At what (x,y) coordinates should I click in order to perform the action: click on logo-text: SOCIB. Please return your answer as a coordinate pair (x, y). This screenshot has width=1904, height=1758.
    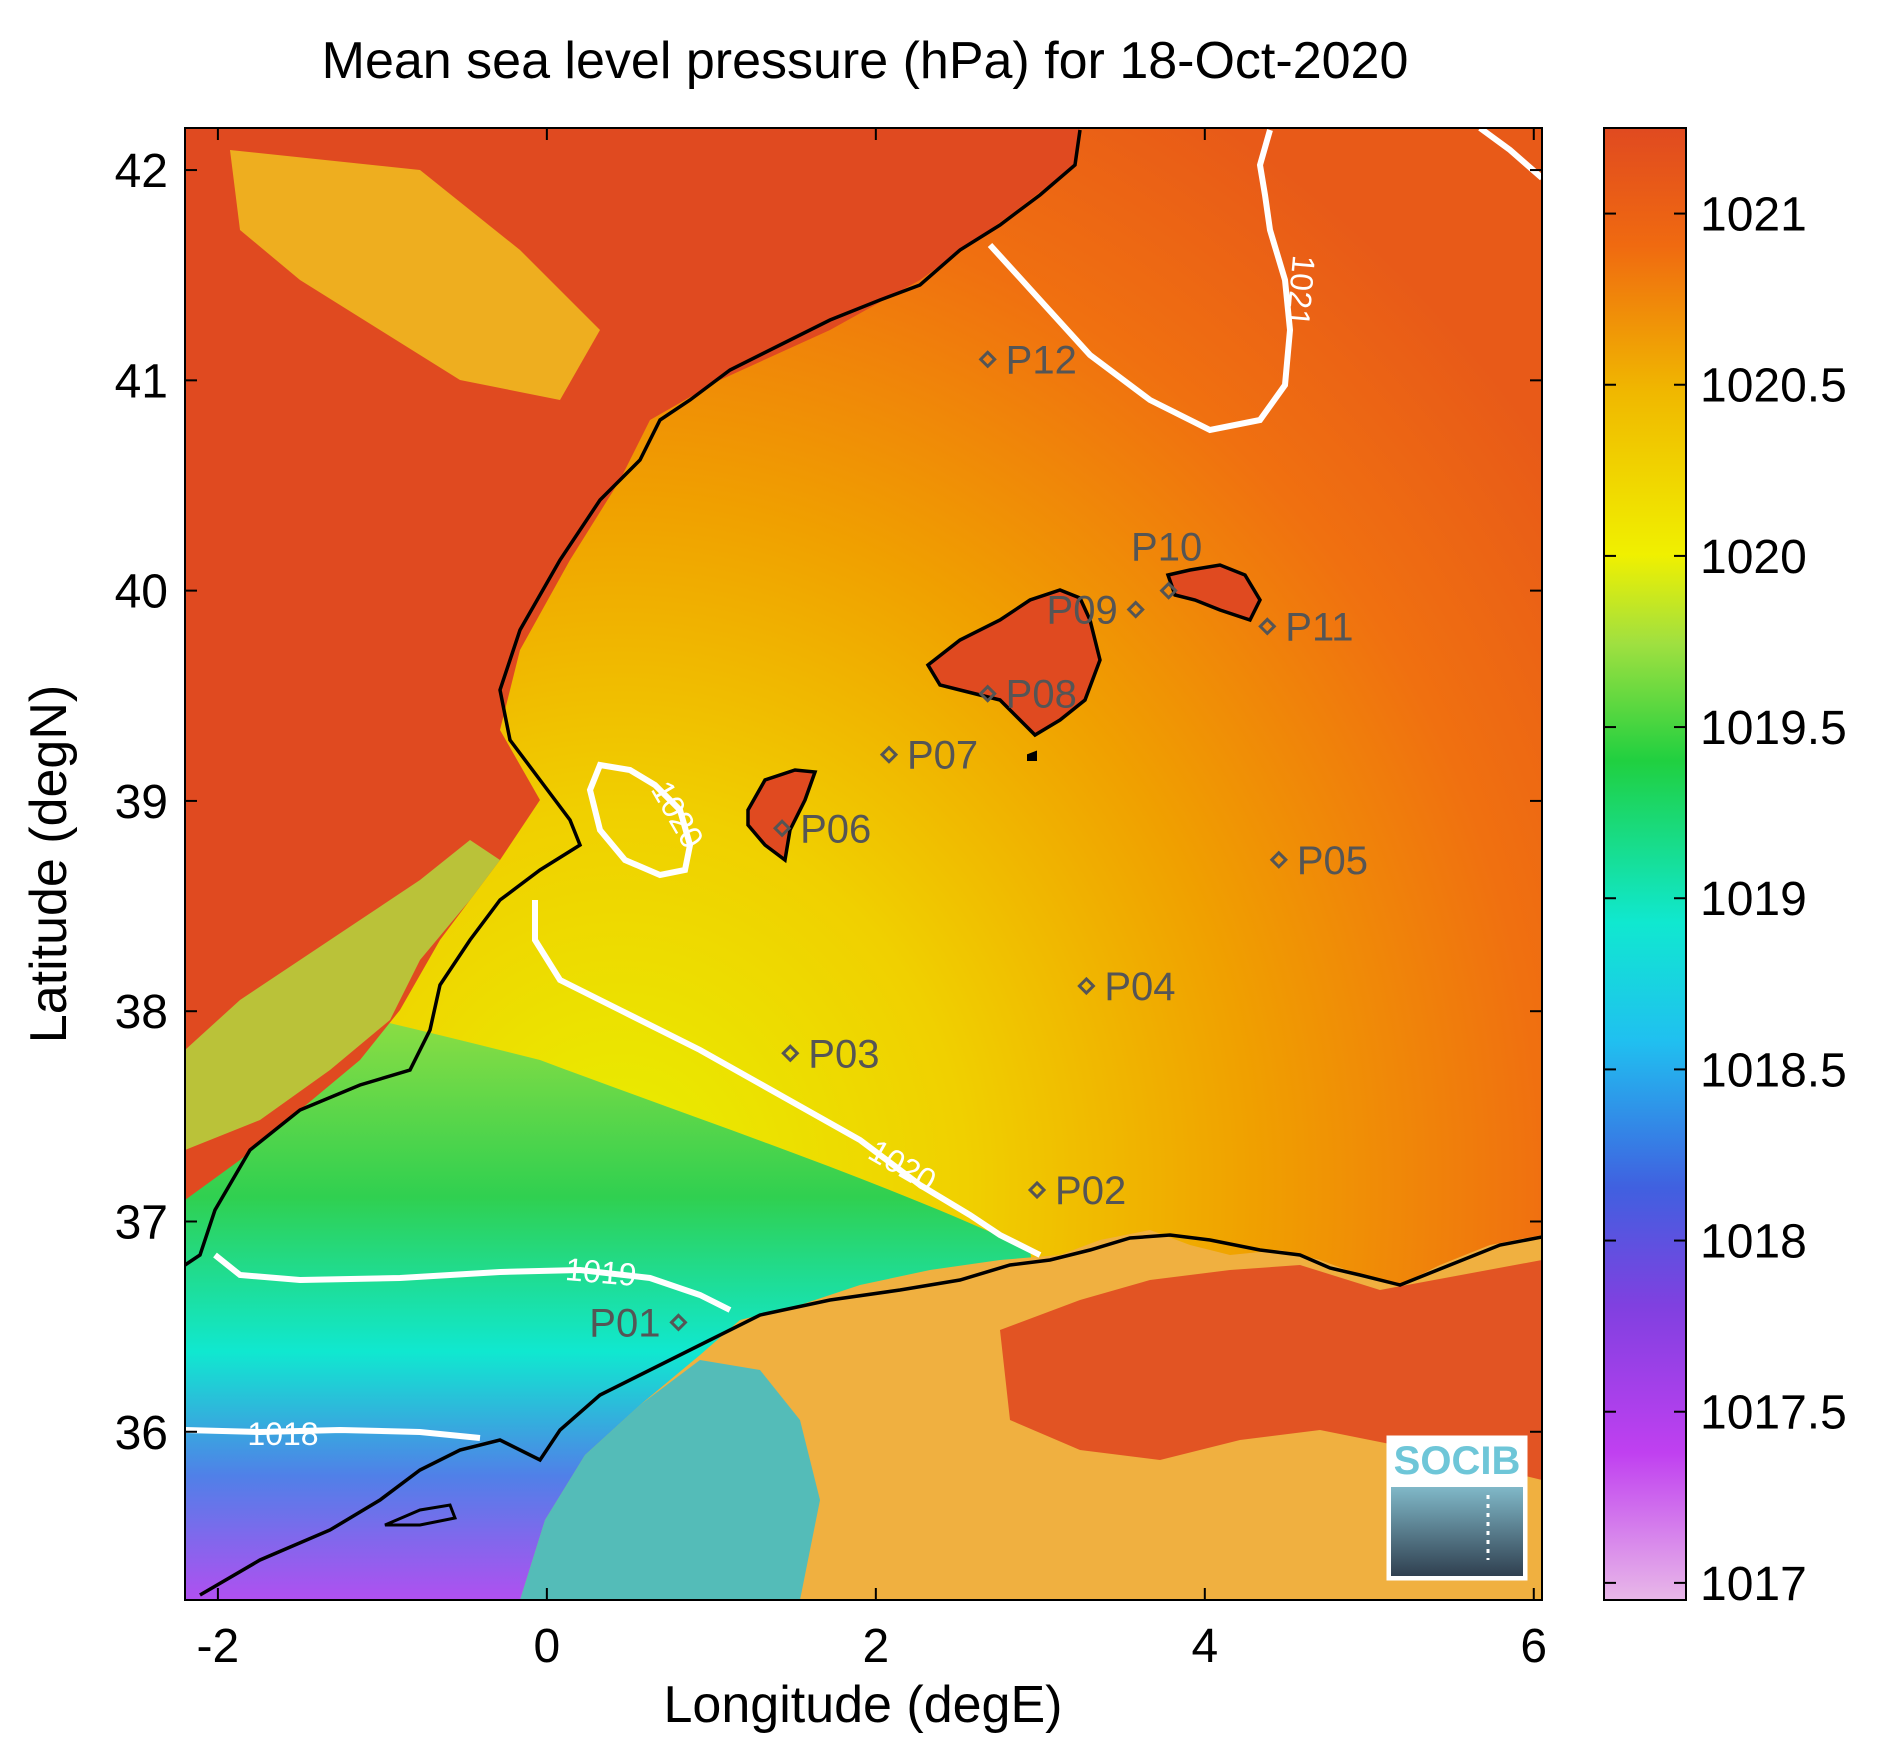
    Looking at the image, I should click on (1457, 1461).